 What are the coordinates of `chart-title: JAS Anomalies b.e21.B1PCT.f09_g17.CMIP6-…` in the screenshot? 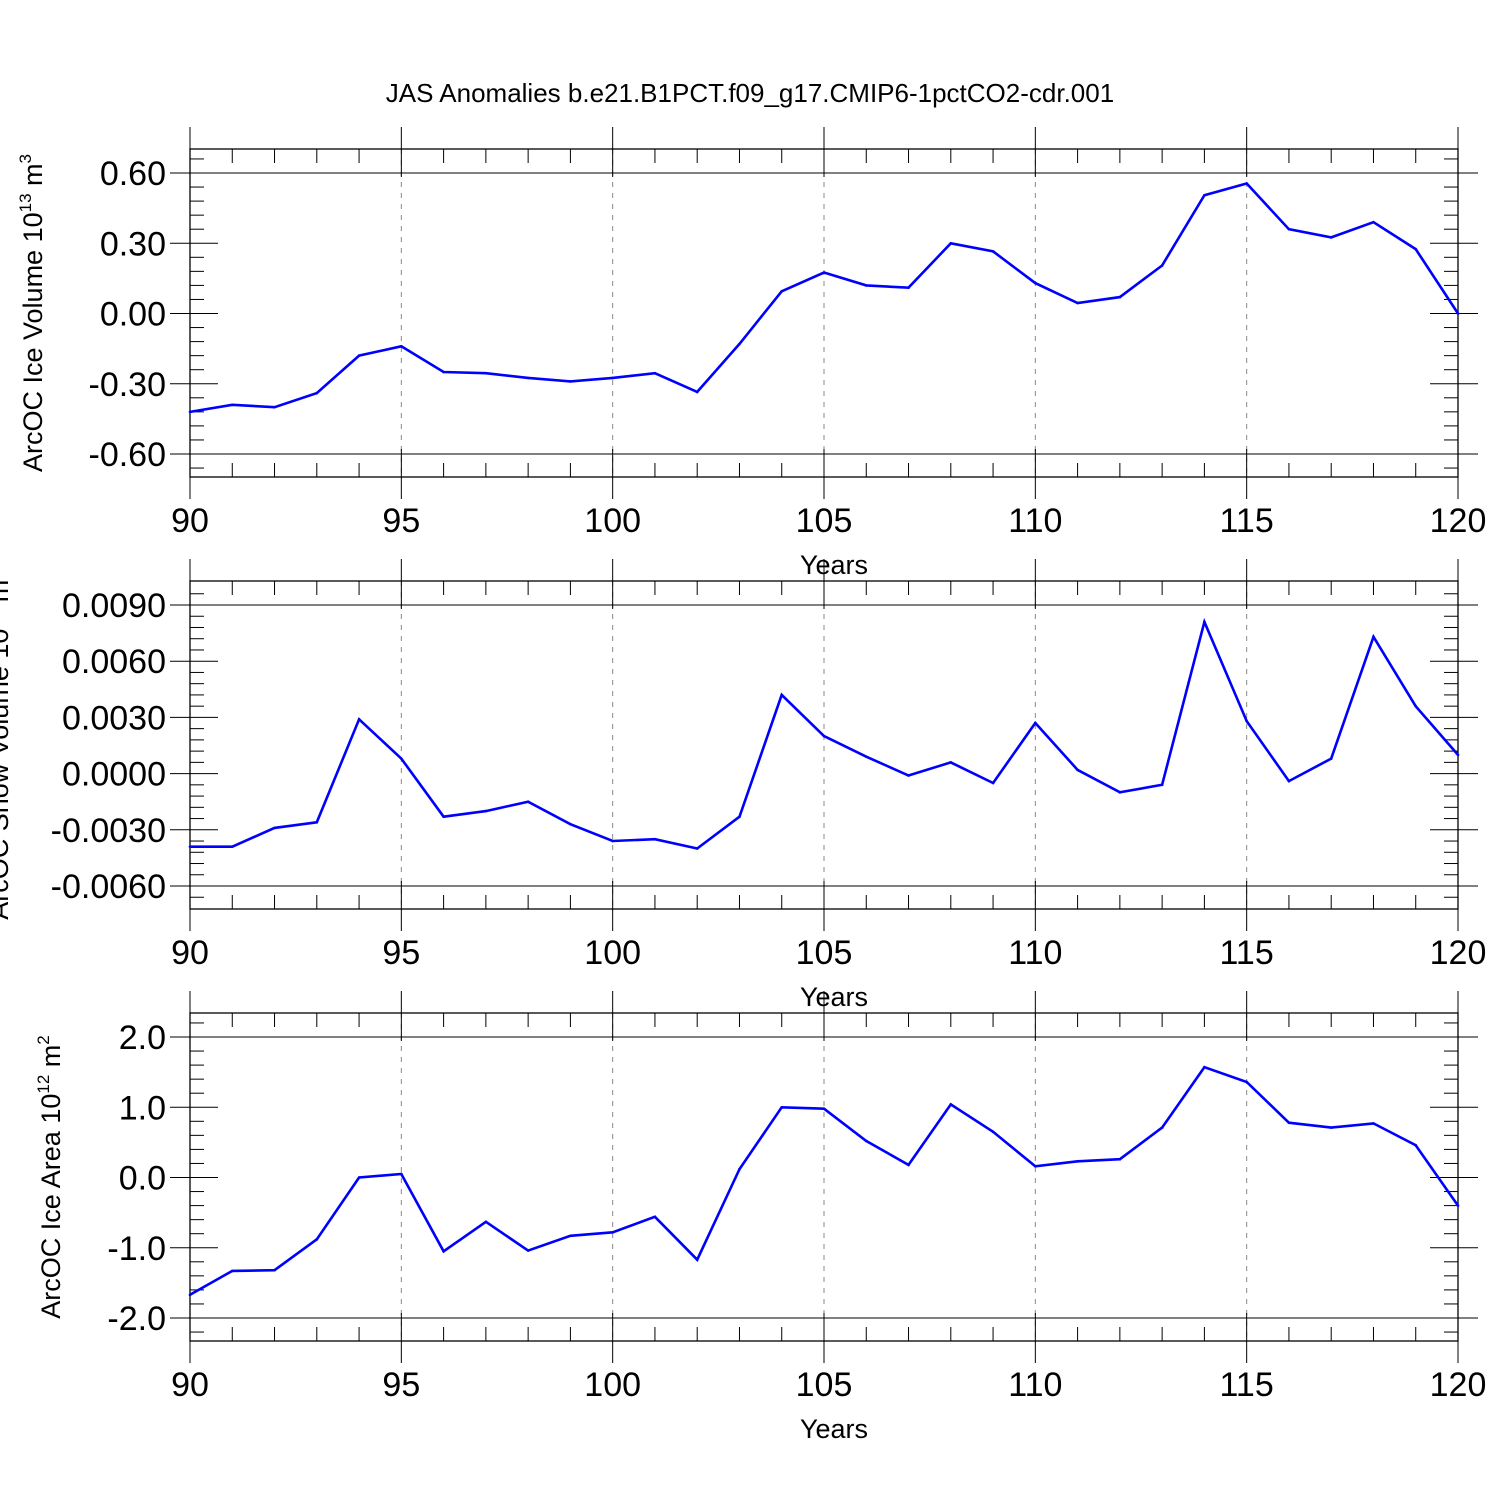 It's located at (750, 93).